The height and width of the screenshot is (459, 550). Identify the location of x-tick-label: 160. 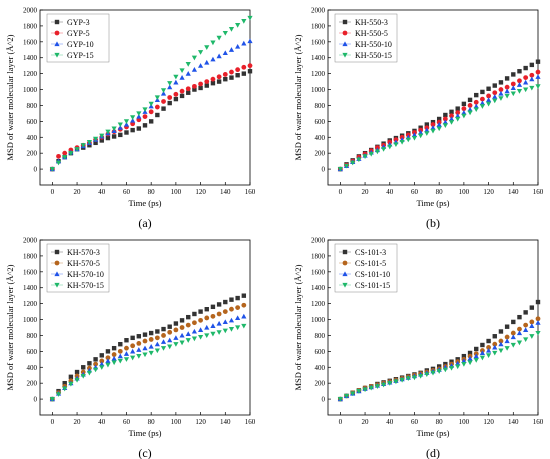
(250, 192).